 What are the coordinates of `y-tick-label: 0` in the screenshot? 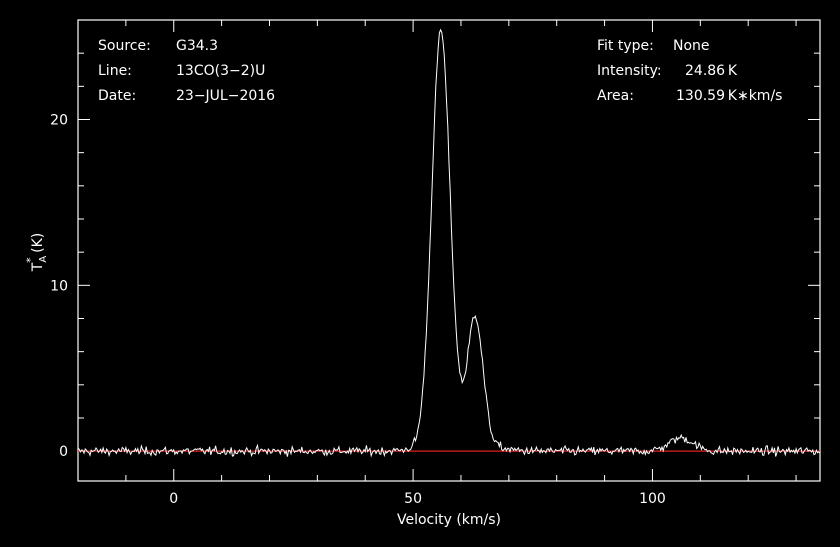 It's located at (63, 452).